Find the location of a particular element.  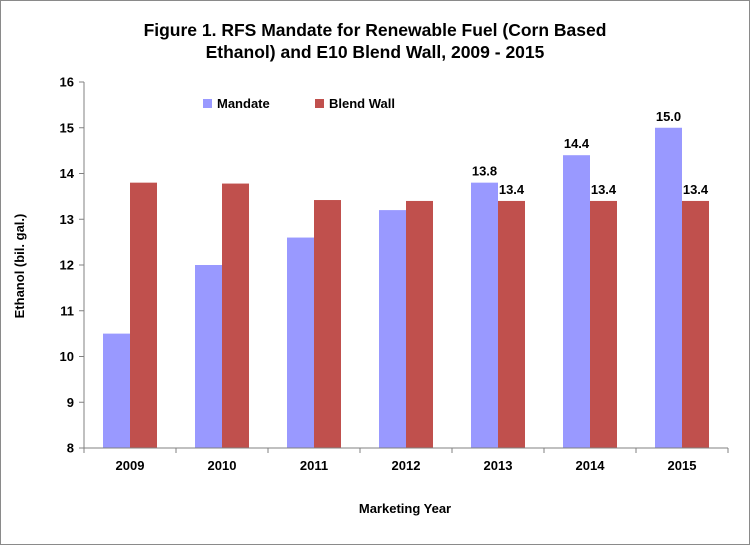

legend: Mandate Blend Wall is located at coordinates (299, 103).